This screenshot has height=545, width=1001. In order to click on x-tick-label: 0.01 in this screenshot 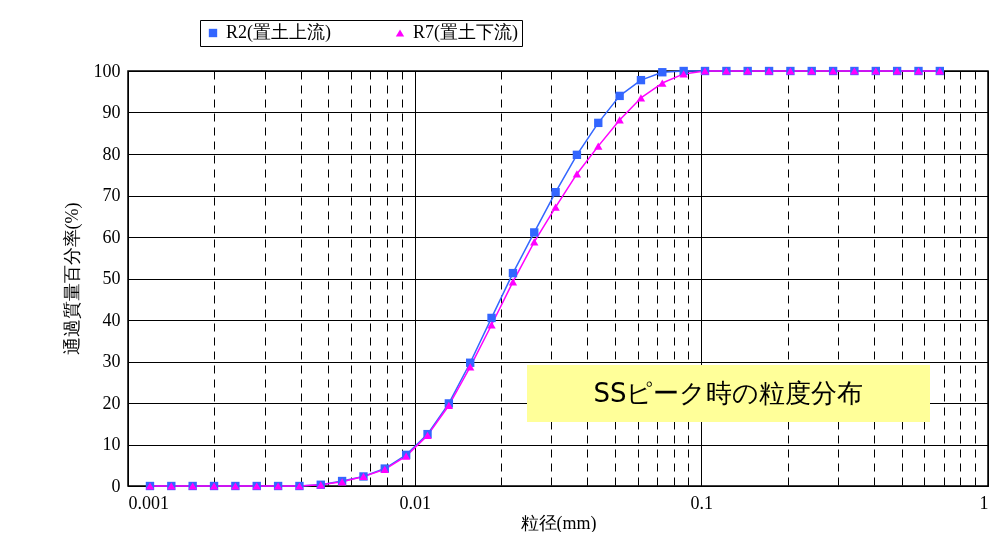, I will do `click(415, 502)`.